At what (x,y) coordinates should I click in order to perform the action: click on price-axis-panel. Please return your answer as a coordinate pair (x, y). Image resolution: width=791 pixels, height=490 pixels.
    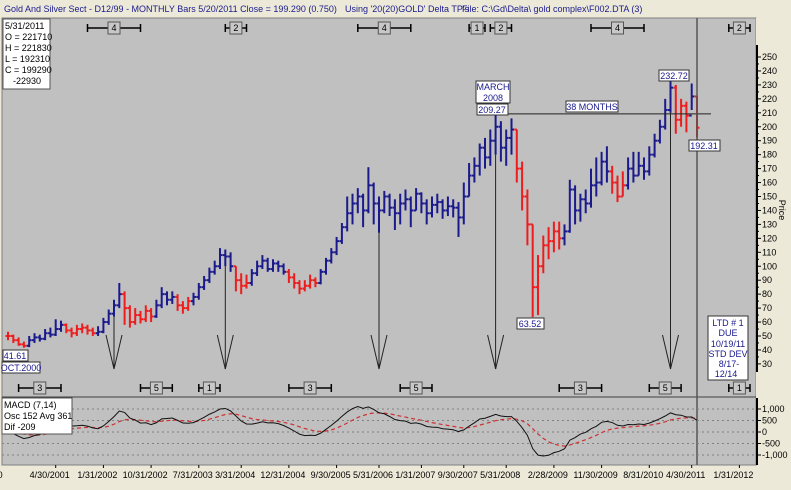
    Looking at the image, I should click on (772, 241).